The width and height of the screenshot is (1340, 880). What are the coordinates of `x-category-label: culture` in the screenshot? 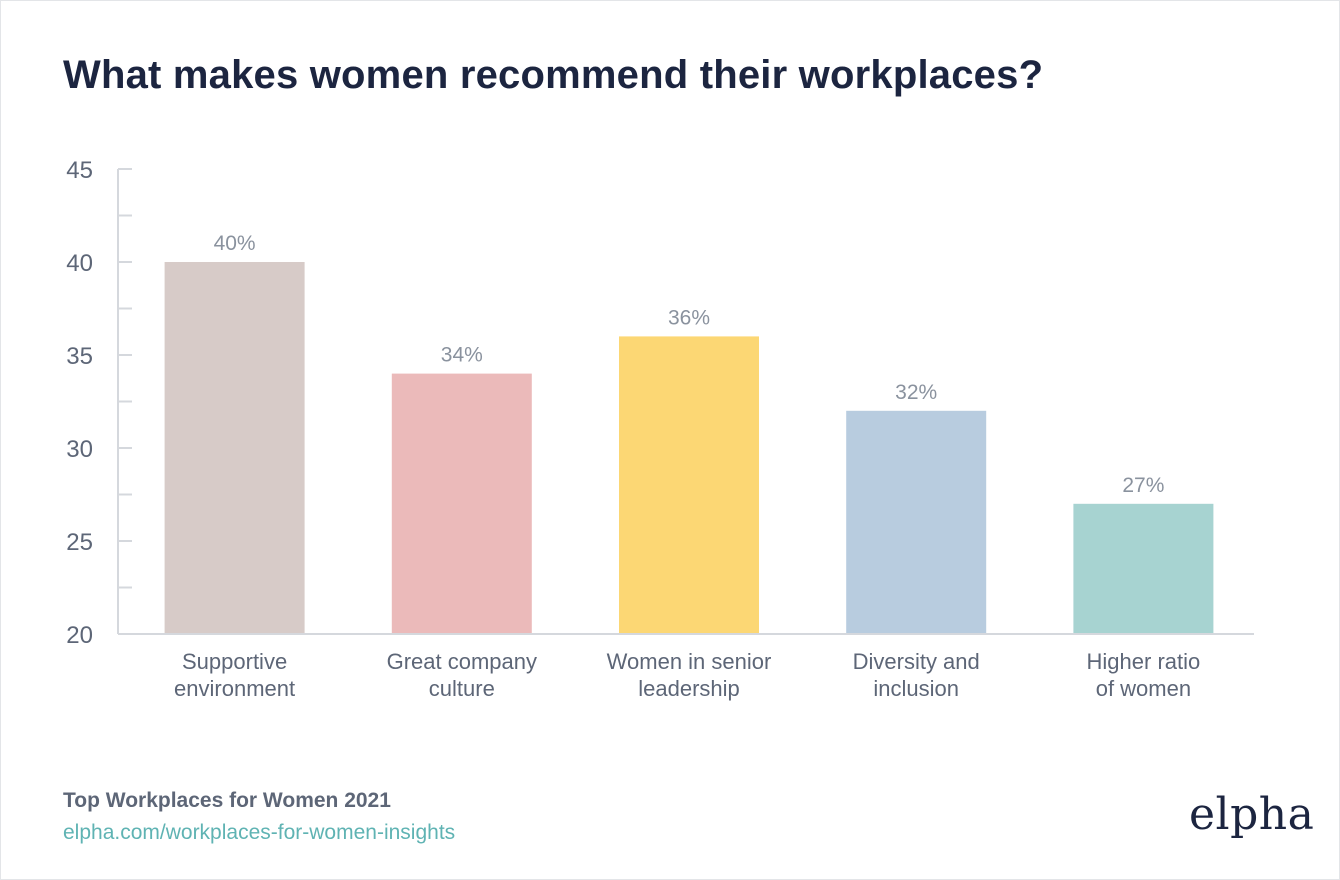 It's located at (462, 688).